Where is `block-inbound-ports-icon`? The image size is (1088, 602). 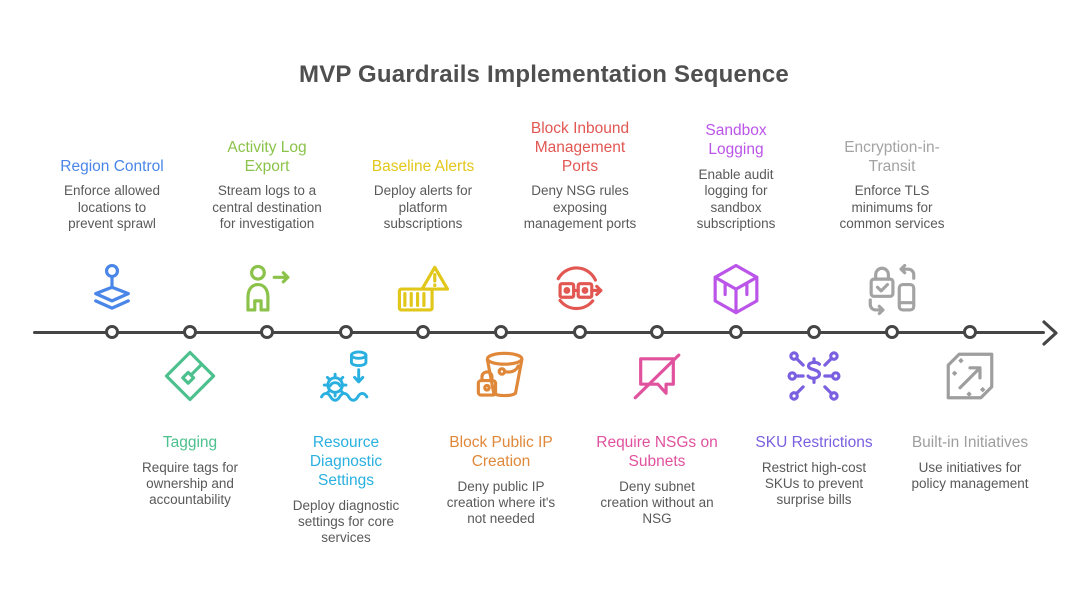 block-inbound-ports-icon is located at coordinates (580, 290).